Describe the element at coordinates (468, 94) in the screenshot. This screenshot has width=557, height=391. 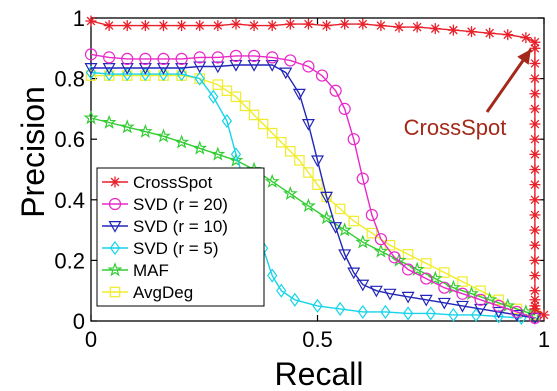
I see `crossspot-annotation: CrossSpot` at that location.